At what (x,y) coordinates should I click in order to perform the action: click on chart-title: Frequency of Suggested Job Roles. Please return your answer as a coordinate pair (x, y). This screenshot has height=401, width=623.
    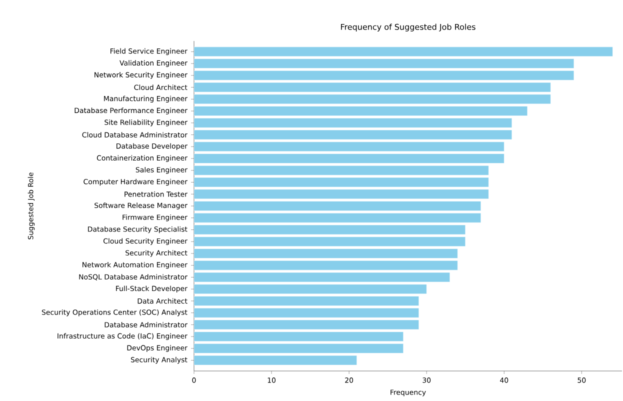
    Looking at the image, I should click on (408, 28).